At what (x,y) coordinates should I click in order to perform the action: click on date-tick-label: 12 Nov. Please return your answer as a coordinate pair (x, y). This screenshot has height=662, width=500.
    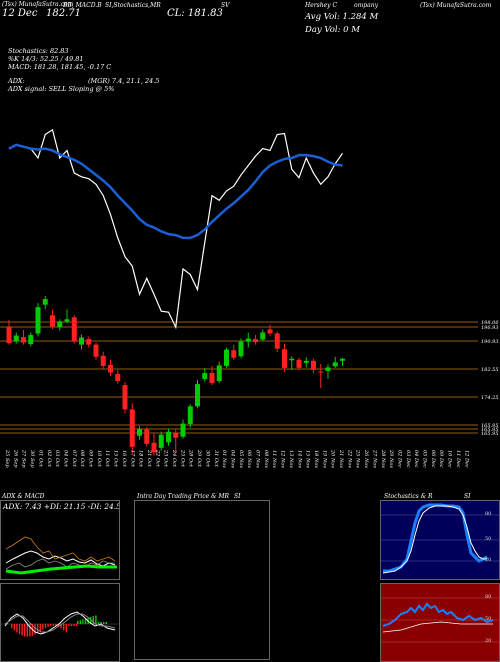
    Looking at the image, I should click on (283, 459).